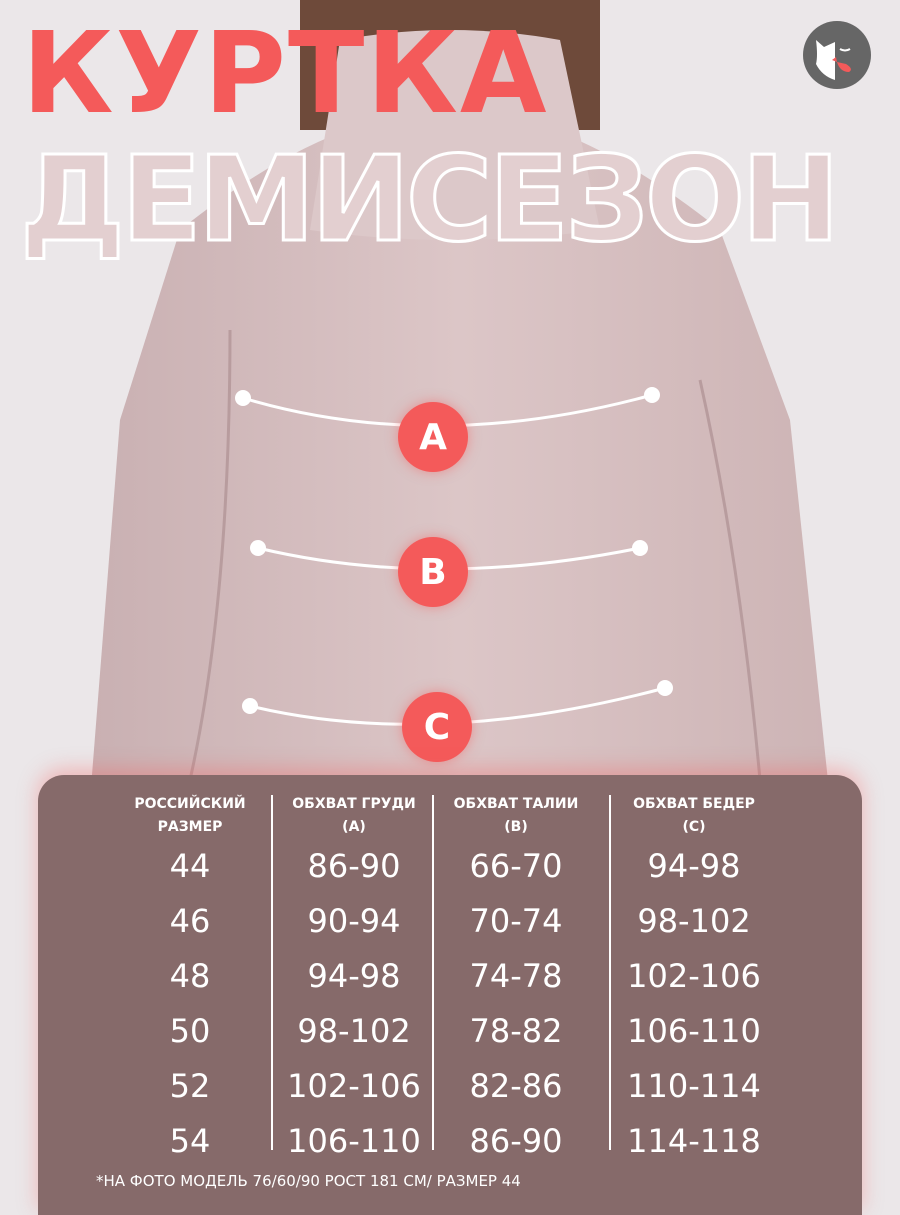  What do you see at coordinates (190, 1031) in the screenshot?
I see `table-cell: 50` at bounding box center [190, 1031].